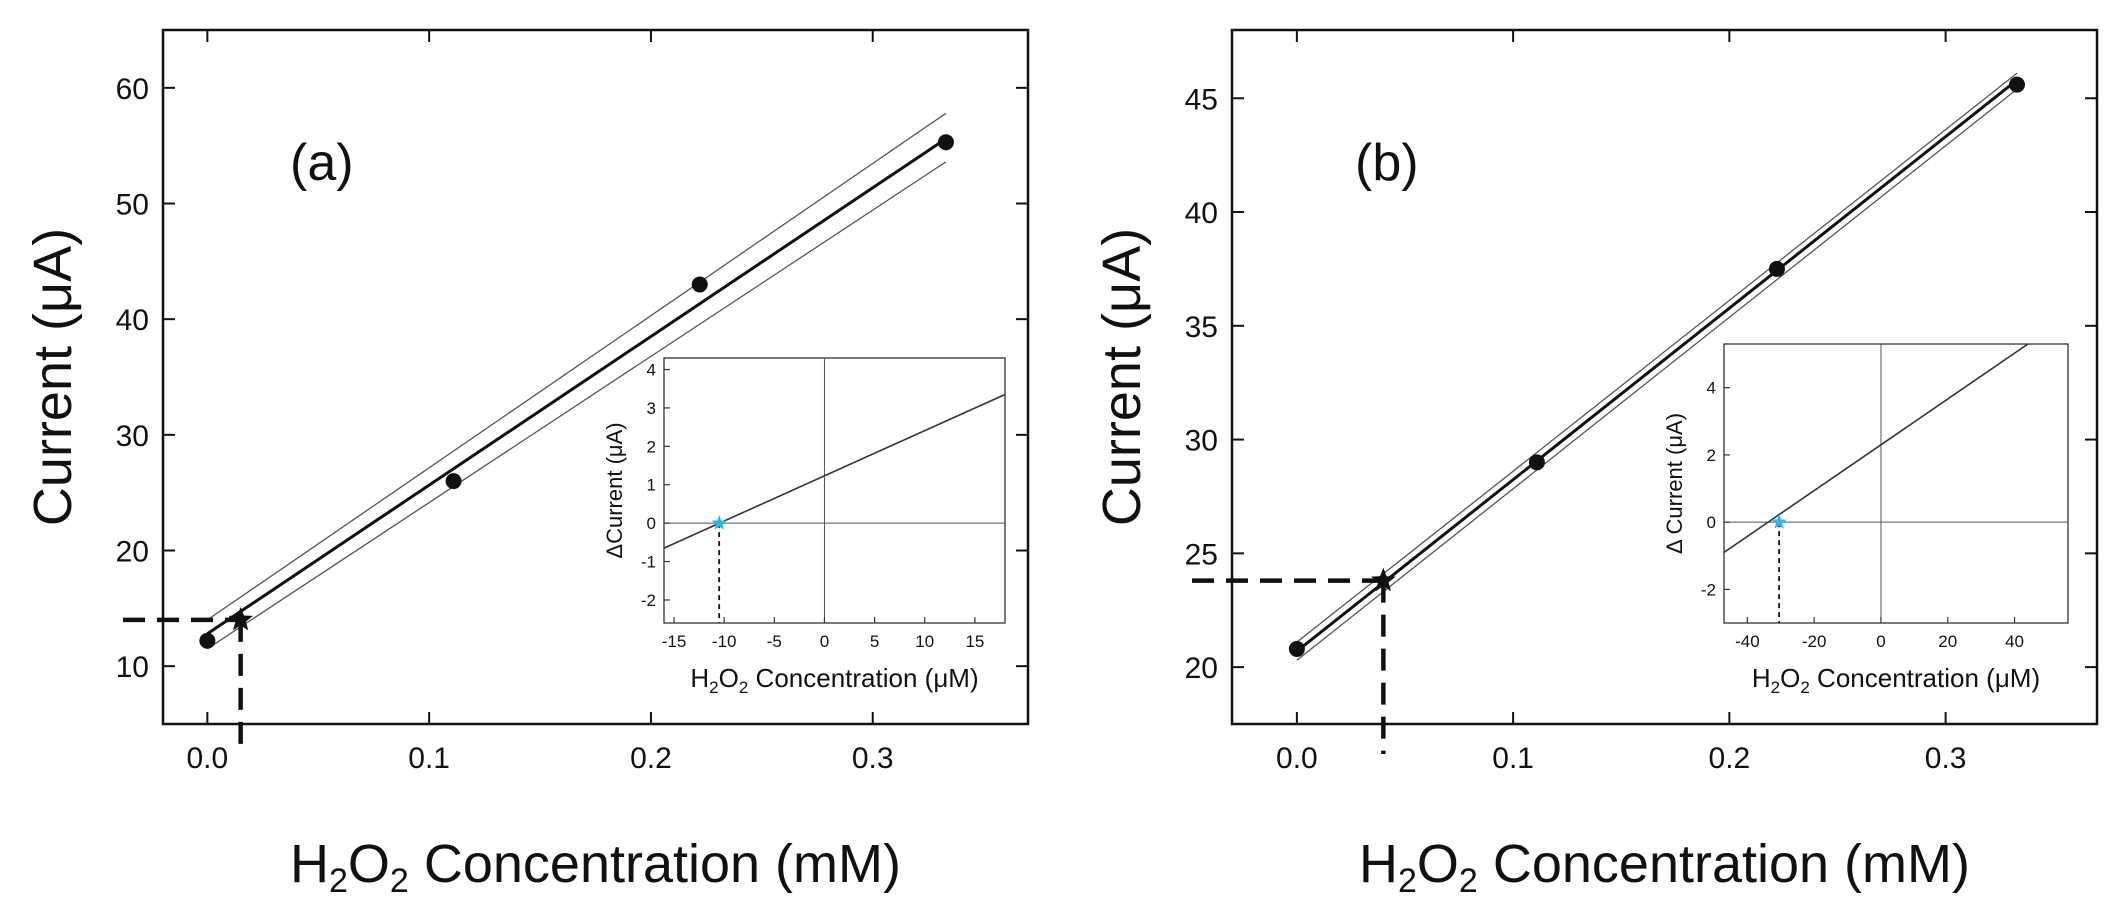  I want to click on inset-x-tick-label: -40, so click(1747, 641).